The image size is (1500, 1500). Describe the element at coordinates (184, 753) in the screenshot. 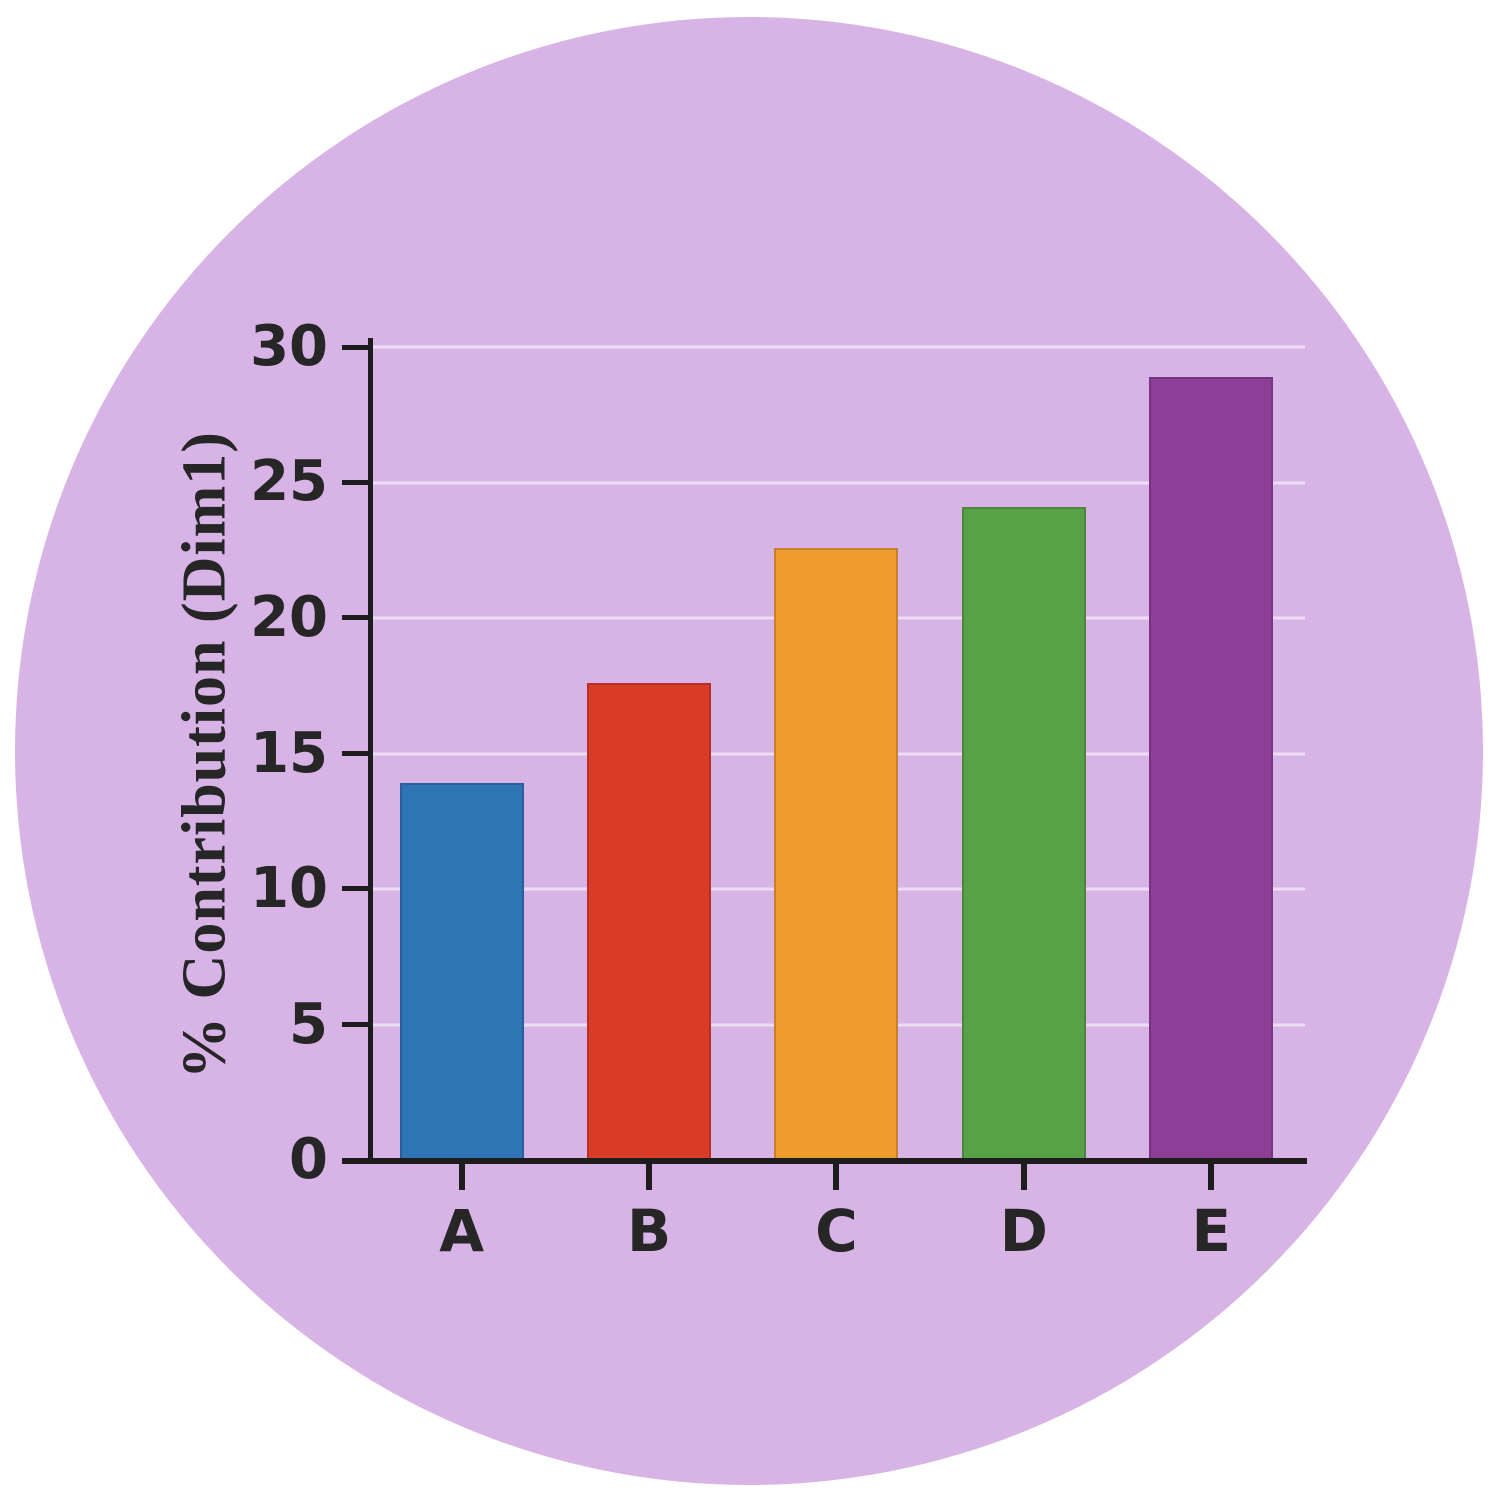

I see `y-axis: 0 5 10 15 20 25 30` at that location.